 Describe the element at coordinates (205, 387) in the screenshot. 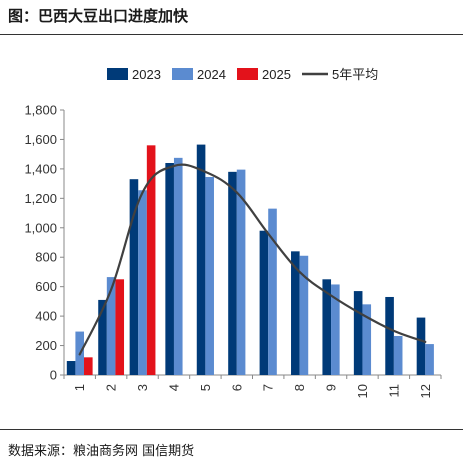

I see `x-tick-label: 5` at that location.